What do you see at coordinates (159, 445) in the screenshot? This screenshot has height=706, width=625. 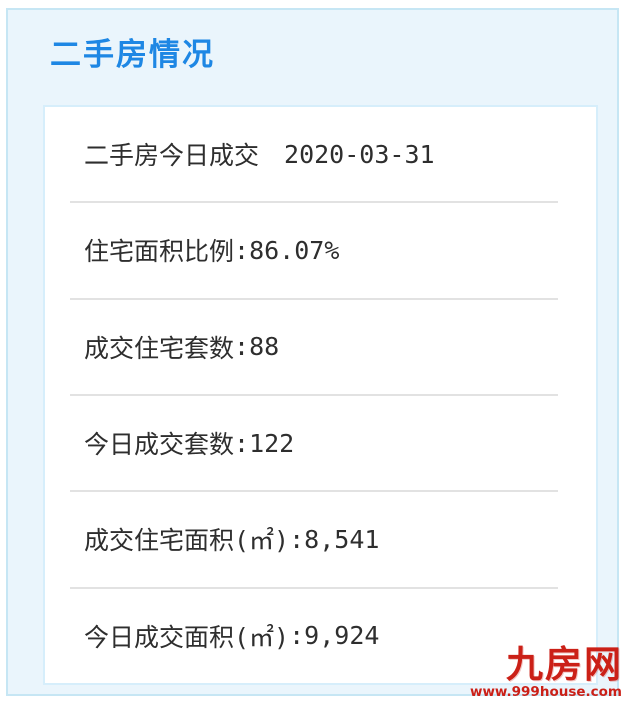 I see `stat-label: 今日成交套数` at bounding box center [159, 445].